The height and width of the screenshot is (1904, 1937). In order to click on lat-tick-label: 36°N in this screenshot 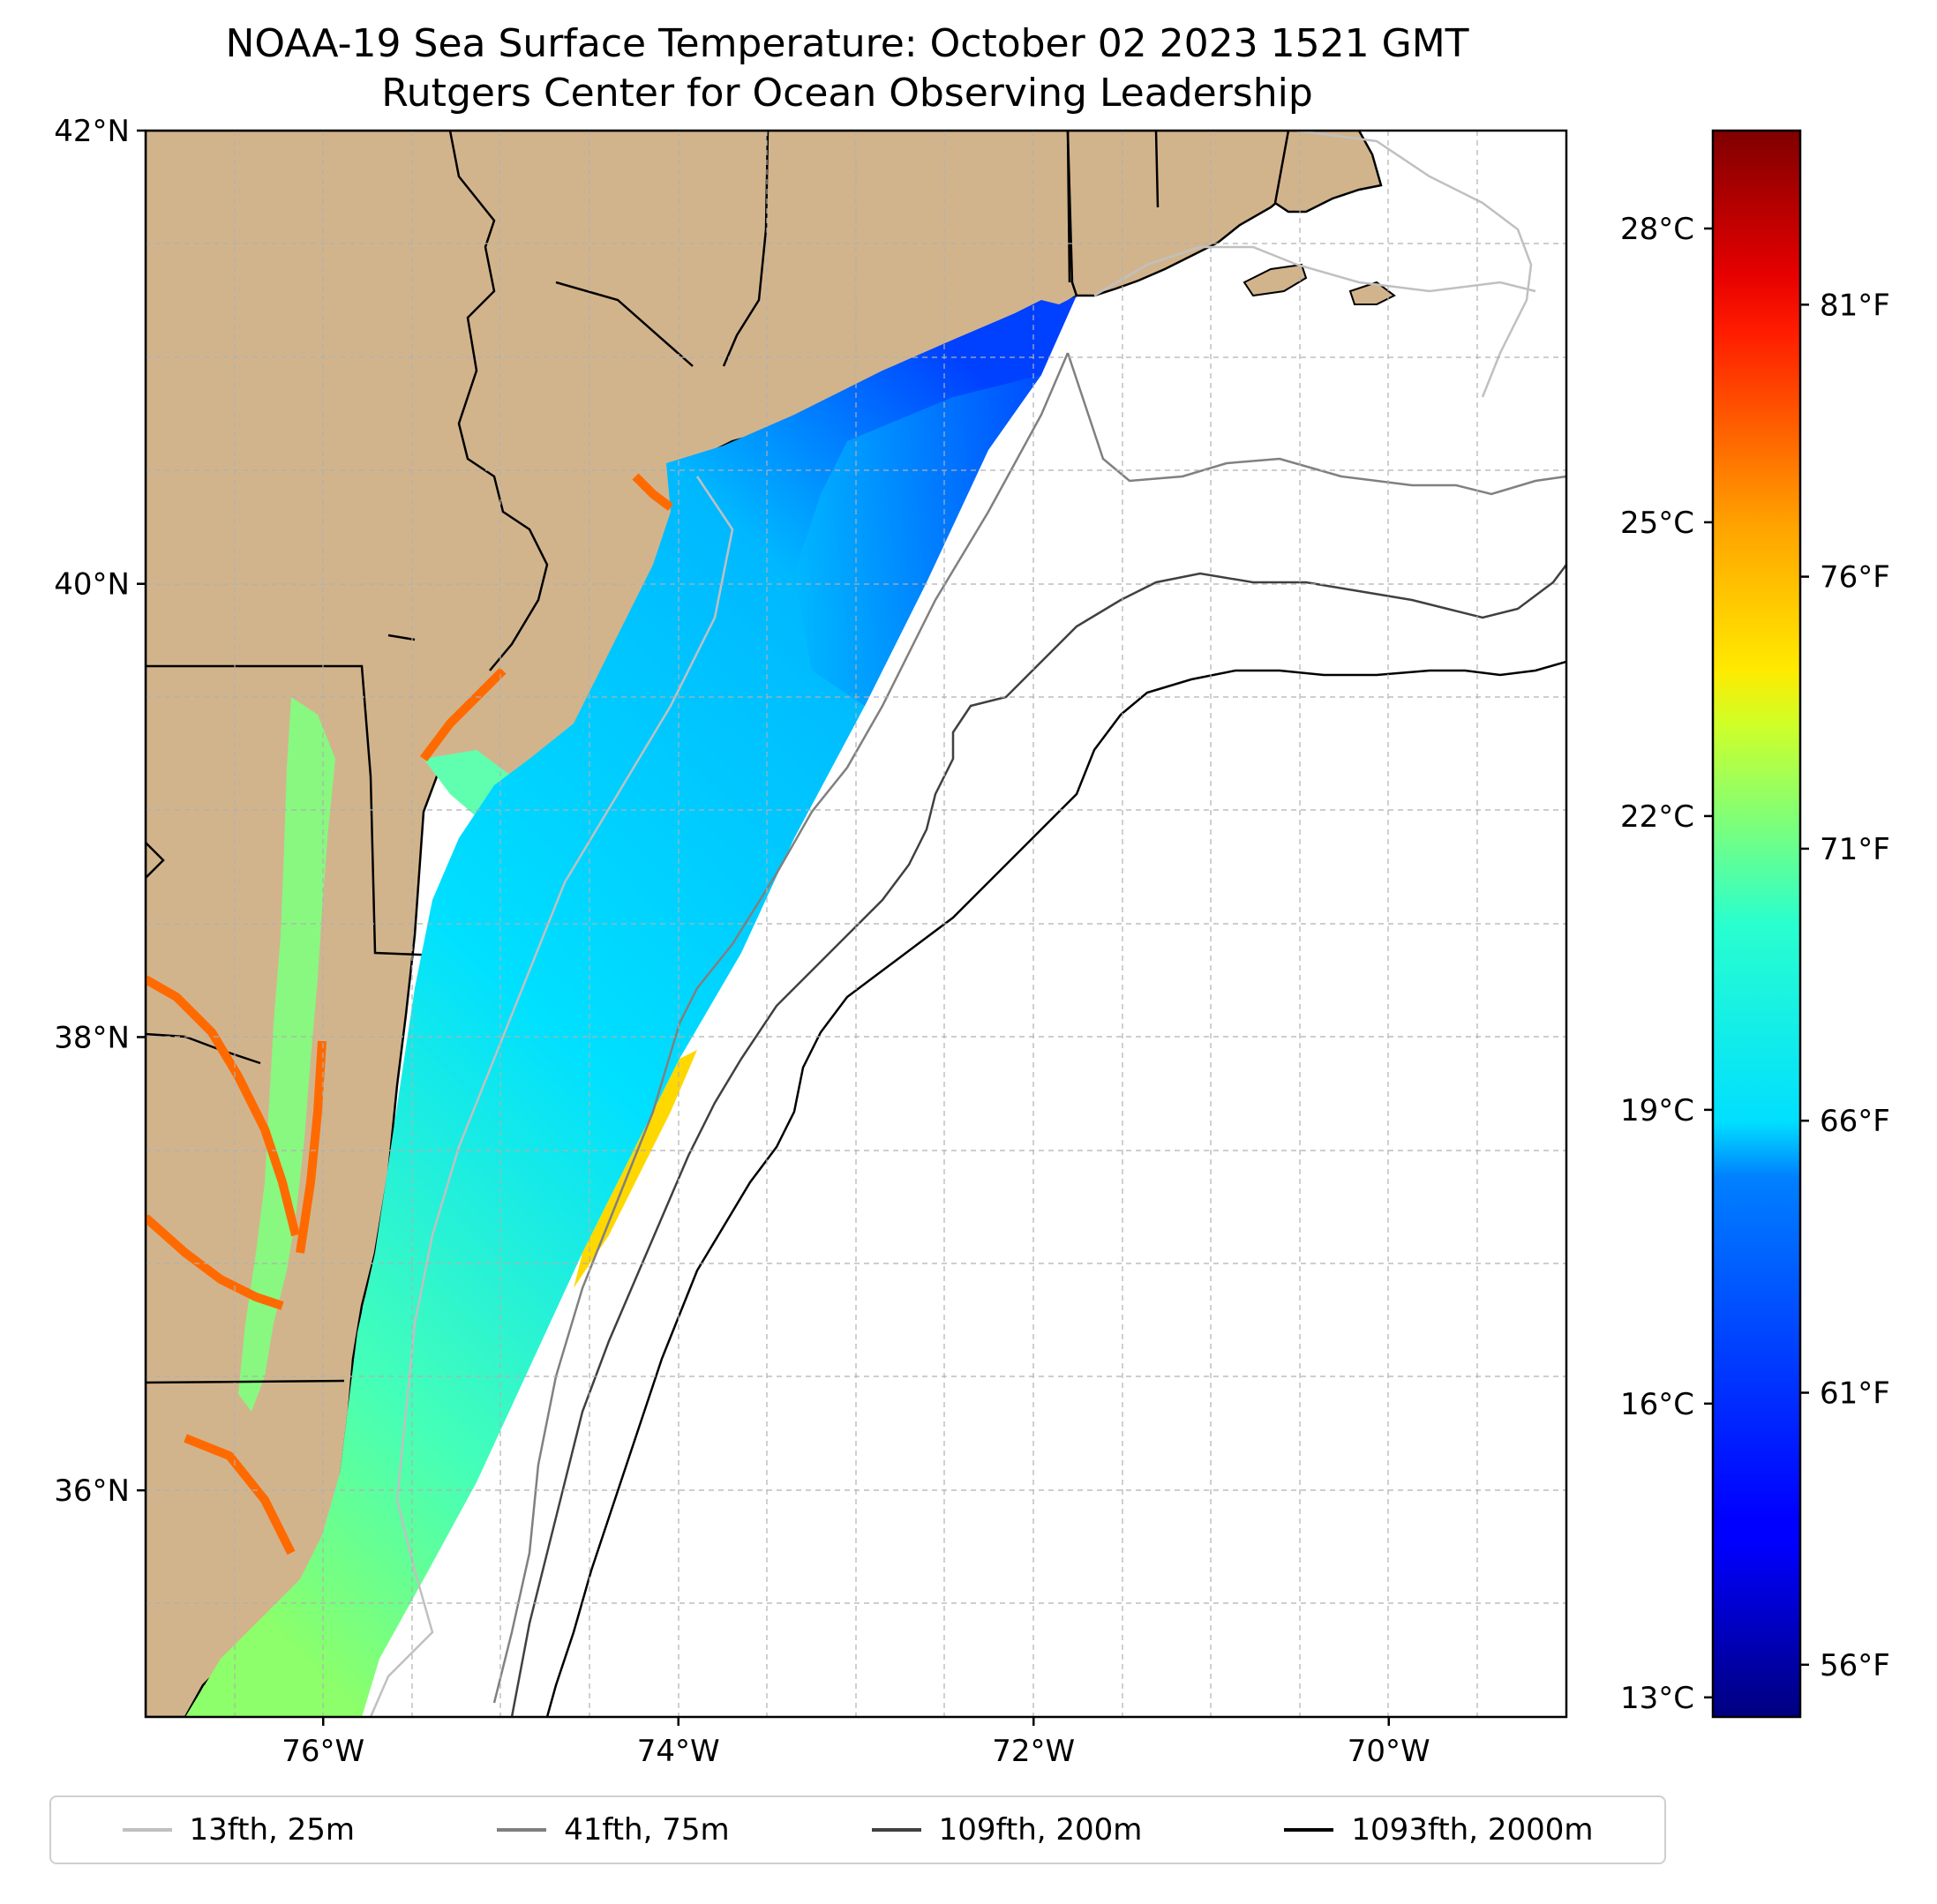, I will do `click(92, 1491)`.